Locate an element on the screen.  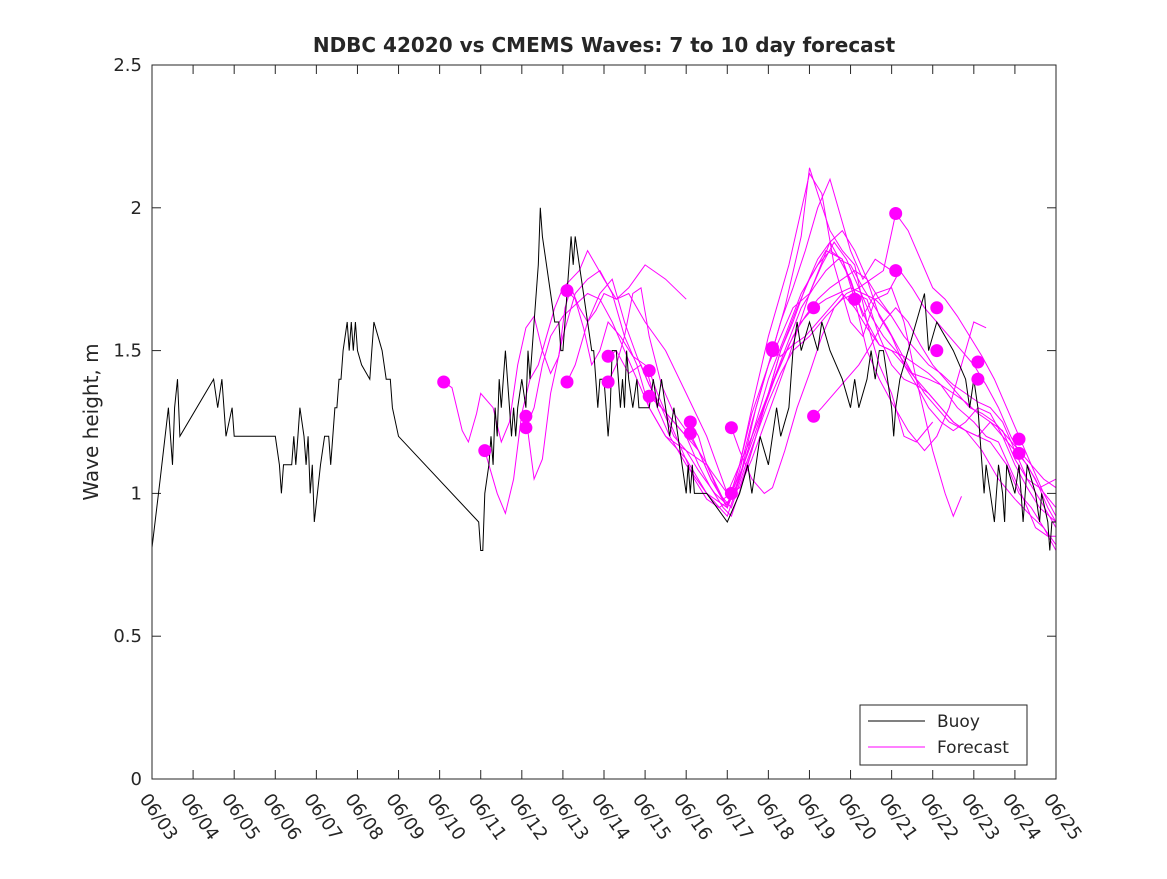
legend-forecast-label: Forecast is located at coordinates (973, 748).